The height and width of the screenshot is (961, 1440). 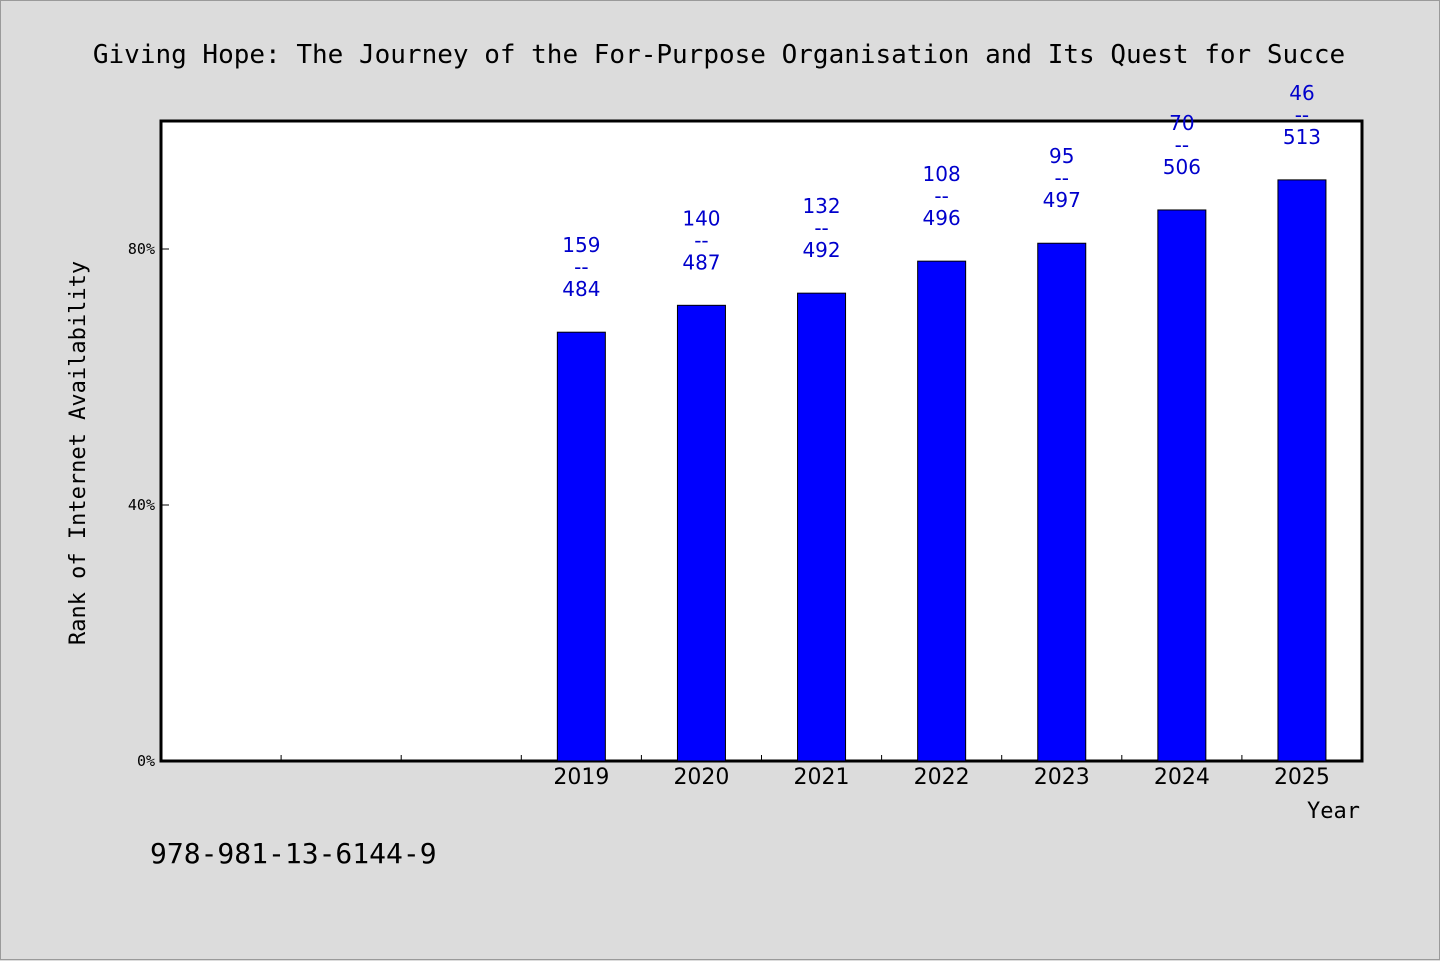 What do you see at coordinates (1181, 123) in the screenshot?
I see `data-label: 70` at bounding box center [1181, 123].